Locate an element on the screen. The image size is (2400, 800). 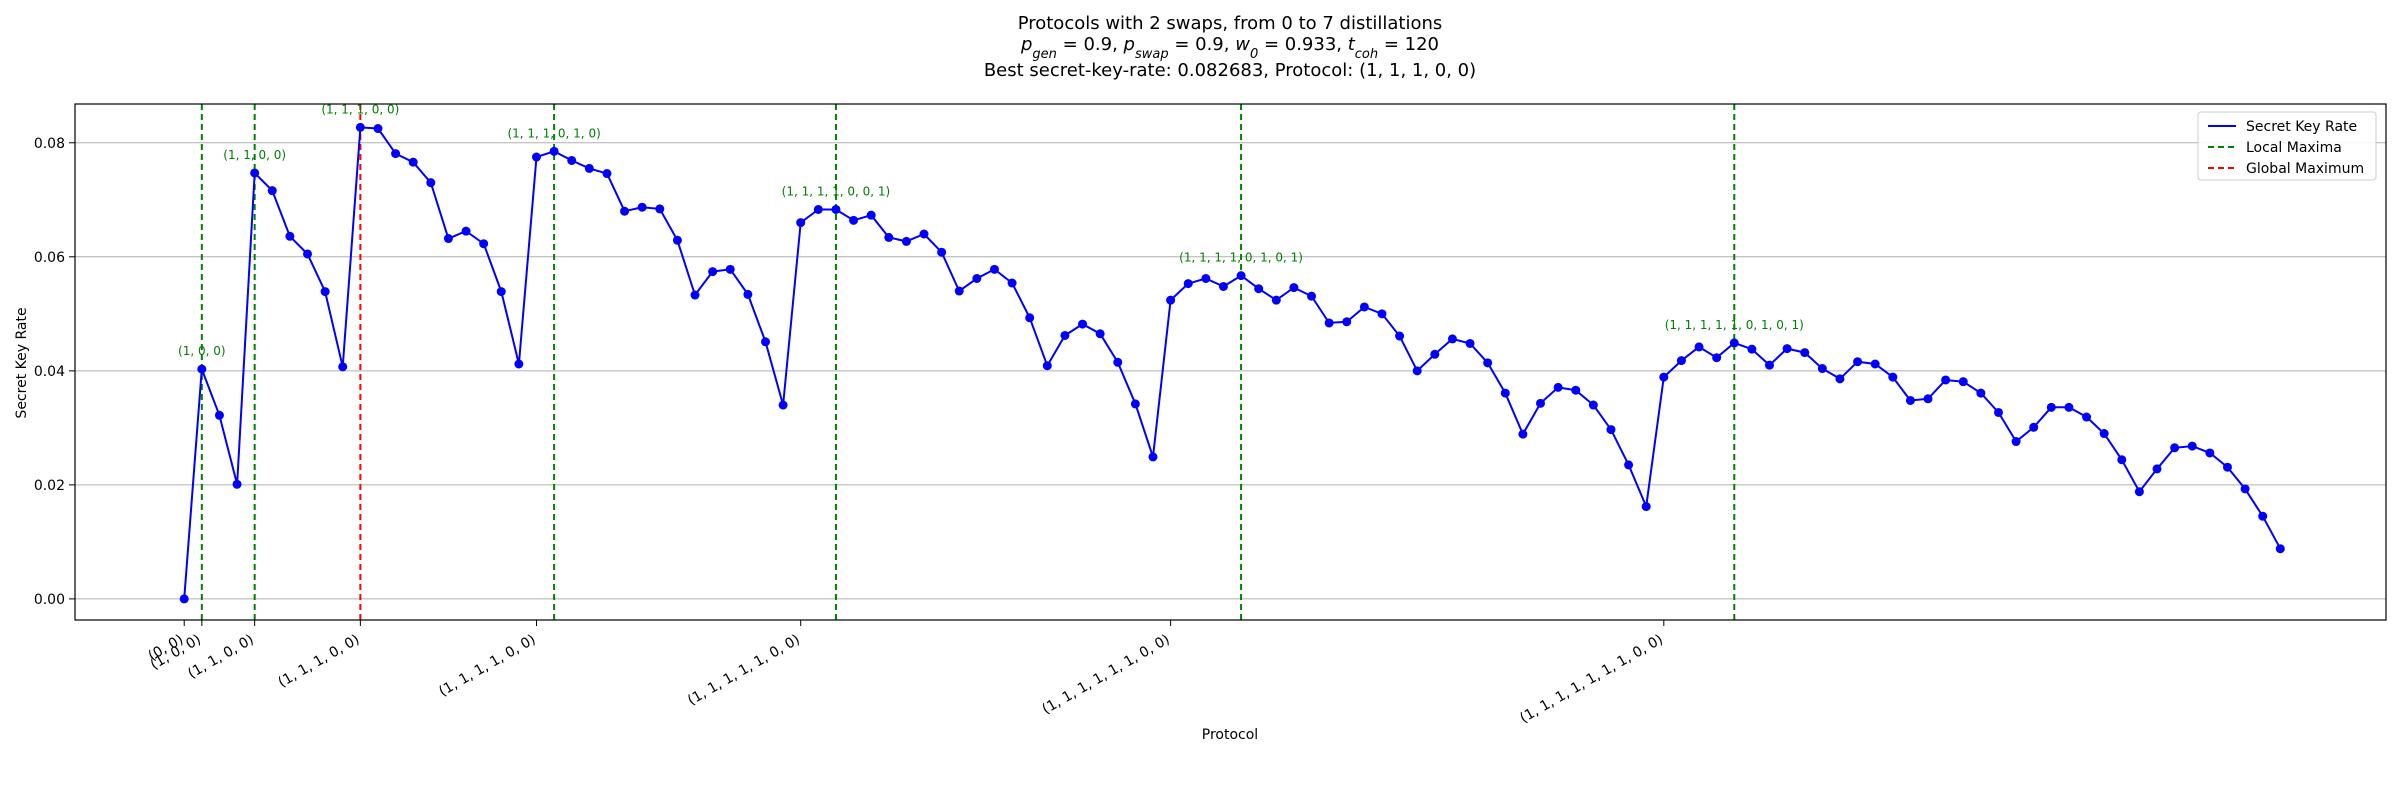
y-tick-label: 0.02 is located at coordinates (49, 486).